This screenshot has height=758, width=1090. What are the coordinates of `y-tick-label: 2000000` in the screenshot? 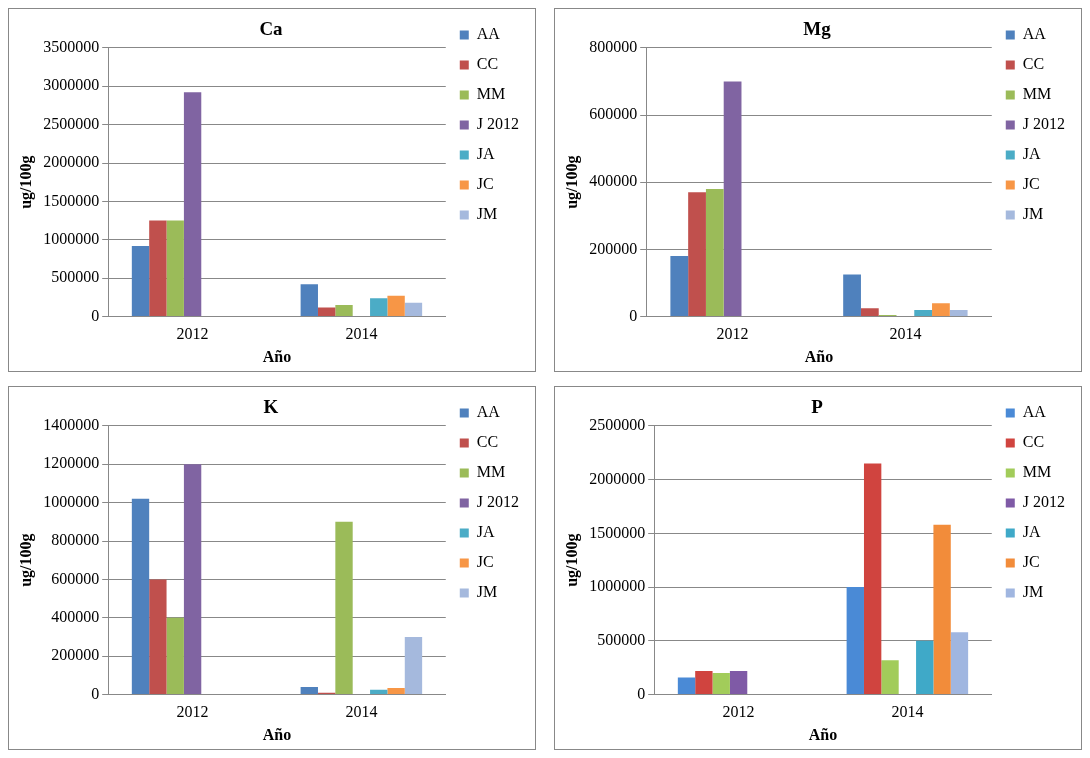 It's located at (617, 478).